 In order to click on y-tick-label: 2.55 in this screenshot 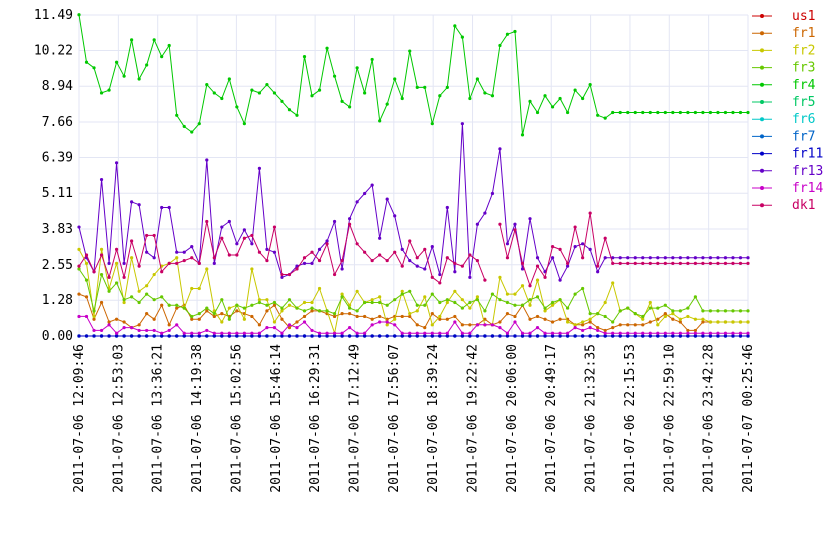, I will do `click(57, 265)`.